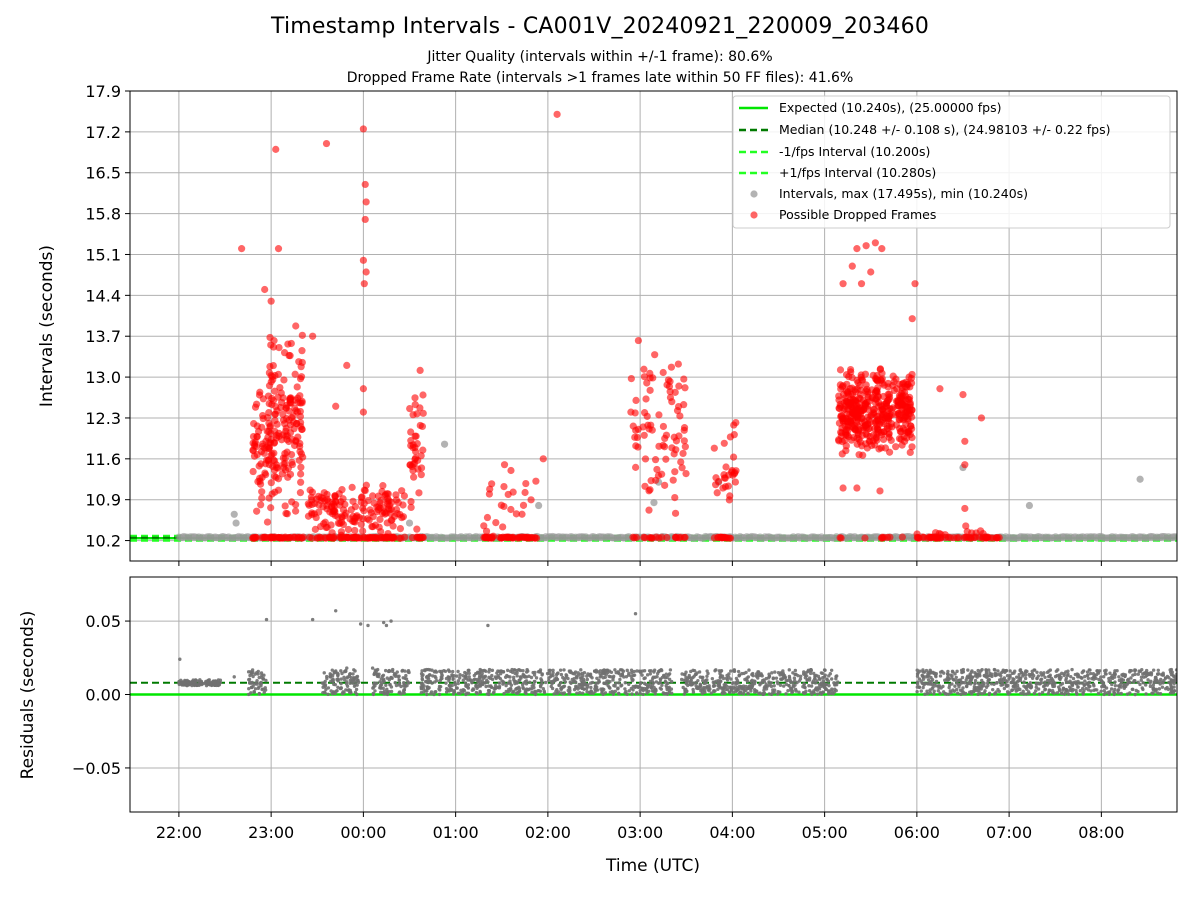 The width and height of the screenshot is (1200, 900). Describe the element at coordinates (103, 695) in the screenshot. I see `bottom-y-tick-label: 0.00` at that location.